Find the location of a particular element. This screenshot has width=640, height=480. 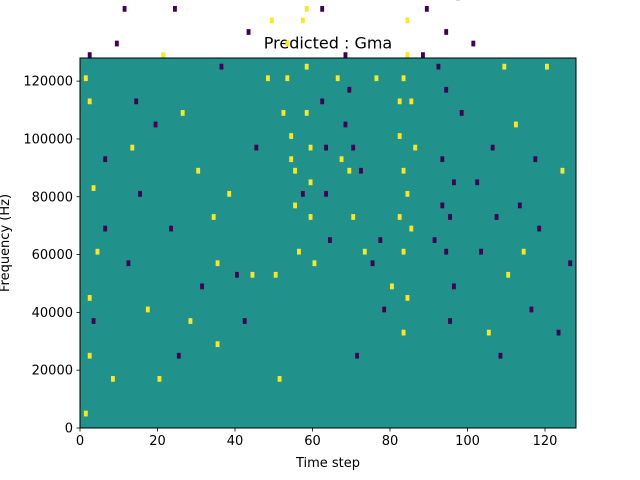

x-axis: 0 20 40 60 80 100 120 is located at coordinates (316, 438).